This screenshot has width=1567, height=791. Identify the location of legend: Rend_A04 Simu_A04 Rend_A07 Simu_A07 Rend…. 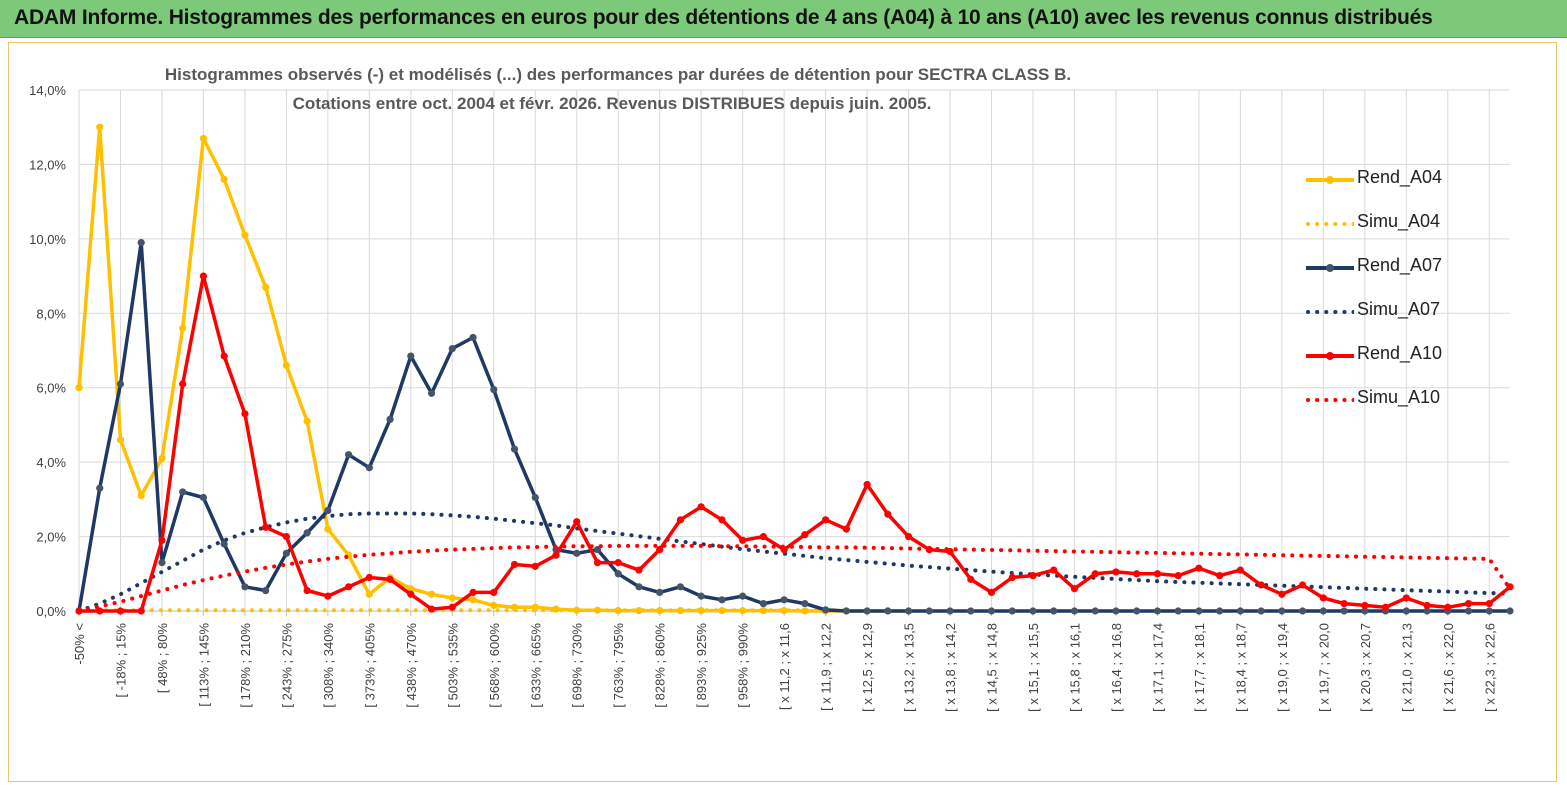
(1380, 290).